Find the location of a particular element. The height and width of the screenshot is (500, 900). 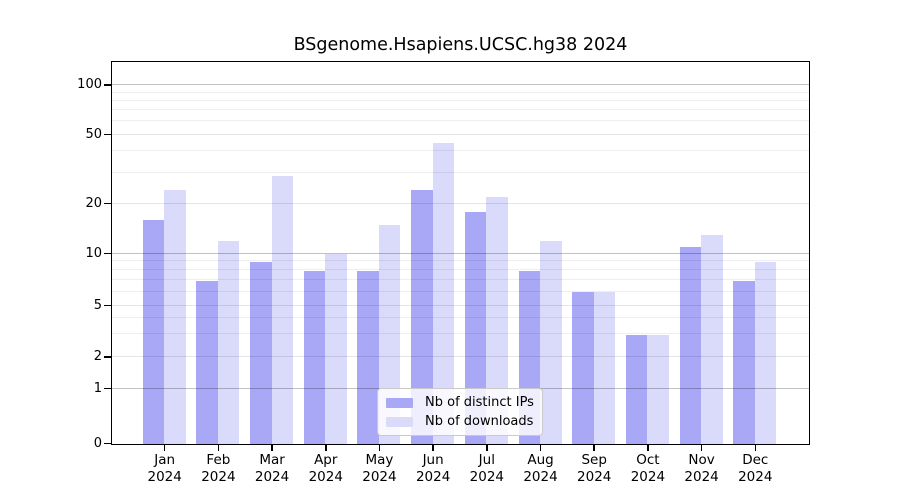

legend-item-downloads: Nb of downloads is located at coordinates (460, 421).